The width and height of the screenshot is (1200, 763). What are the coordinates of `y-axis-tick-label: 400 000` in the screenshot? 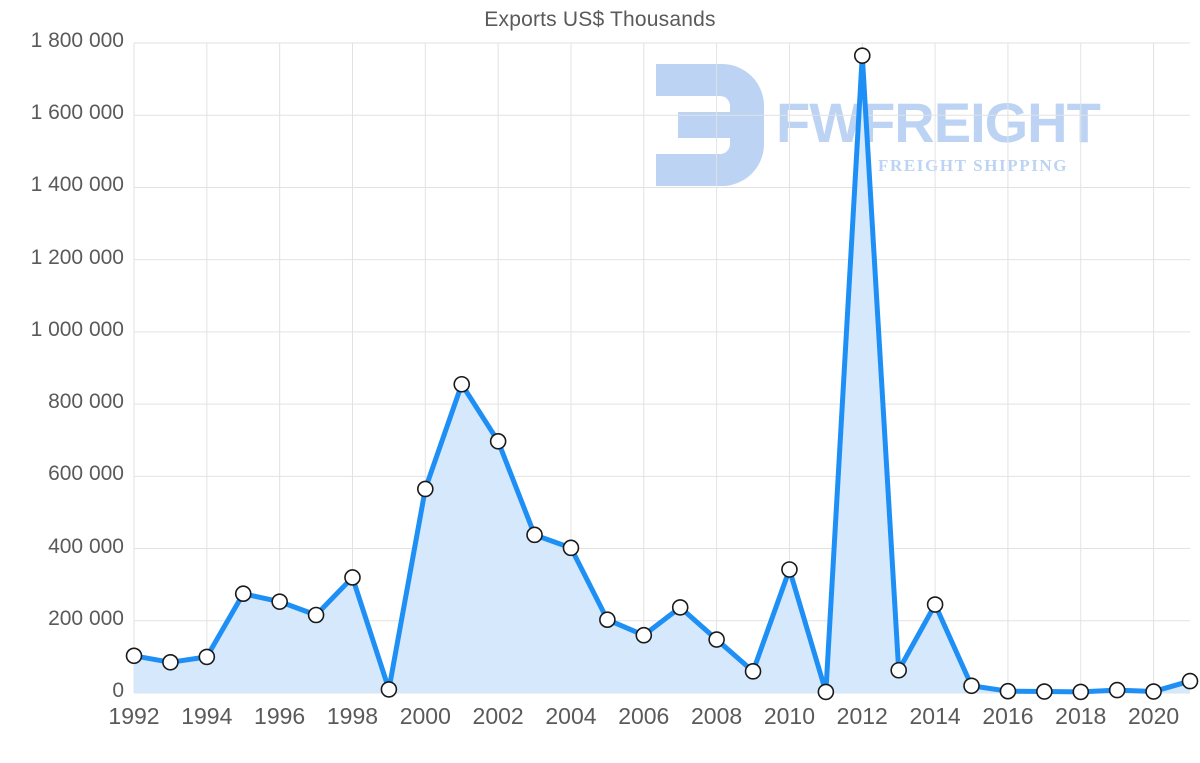 It's located at (86, 546).